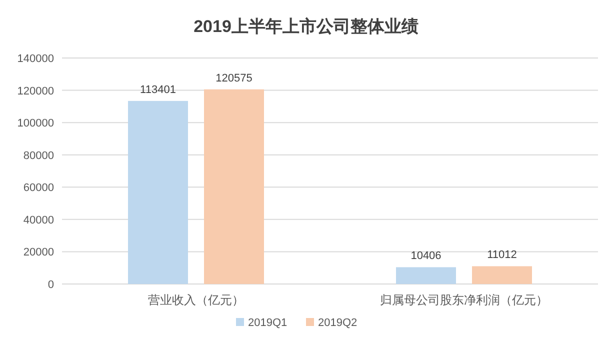 Image resolution: width=612 pixels, height=349 pixels. What do you see at coordinates (426, 256) in the screenshot?
I see `data-label: 10406` at bounding box center [426, 256].